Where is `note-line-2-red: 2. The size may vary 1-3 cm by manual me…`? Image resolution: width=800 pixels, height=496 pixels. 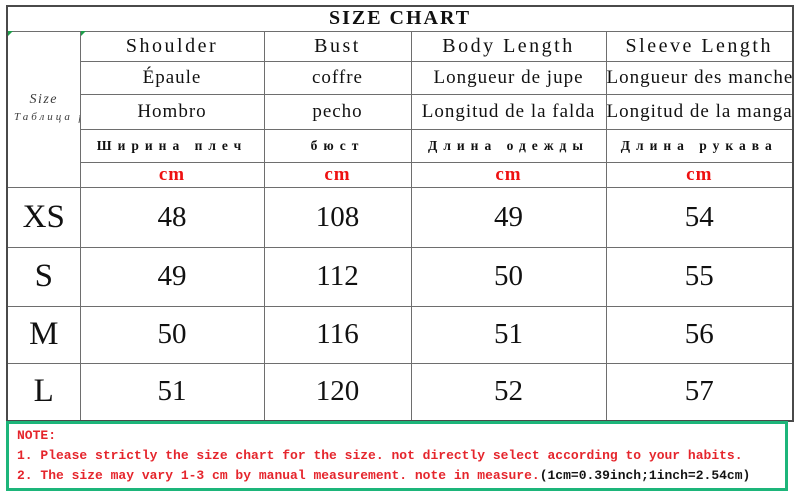 note-line-2-red: 2. The size may vary 1-3 cm by manual me… is located at coordinates (278, 475).